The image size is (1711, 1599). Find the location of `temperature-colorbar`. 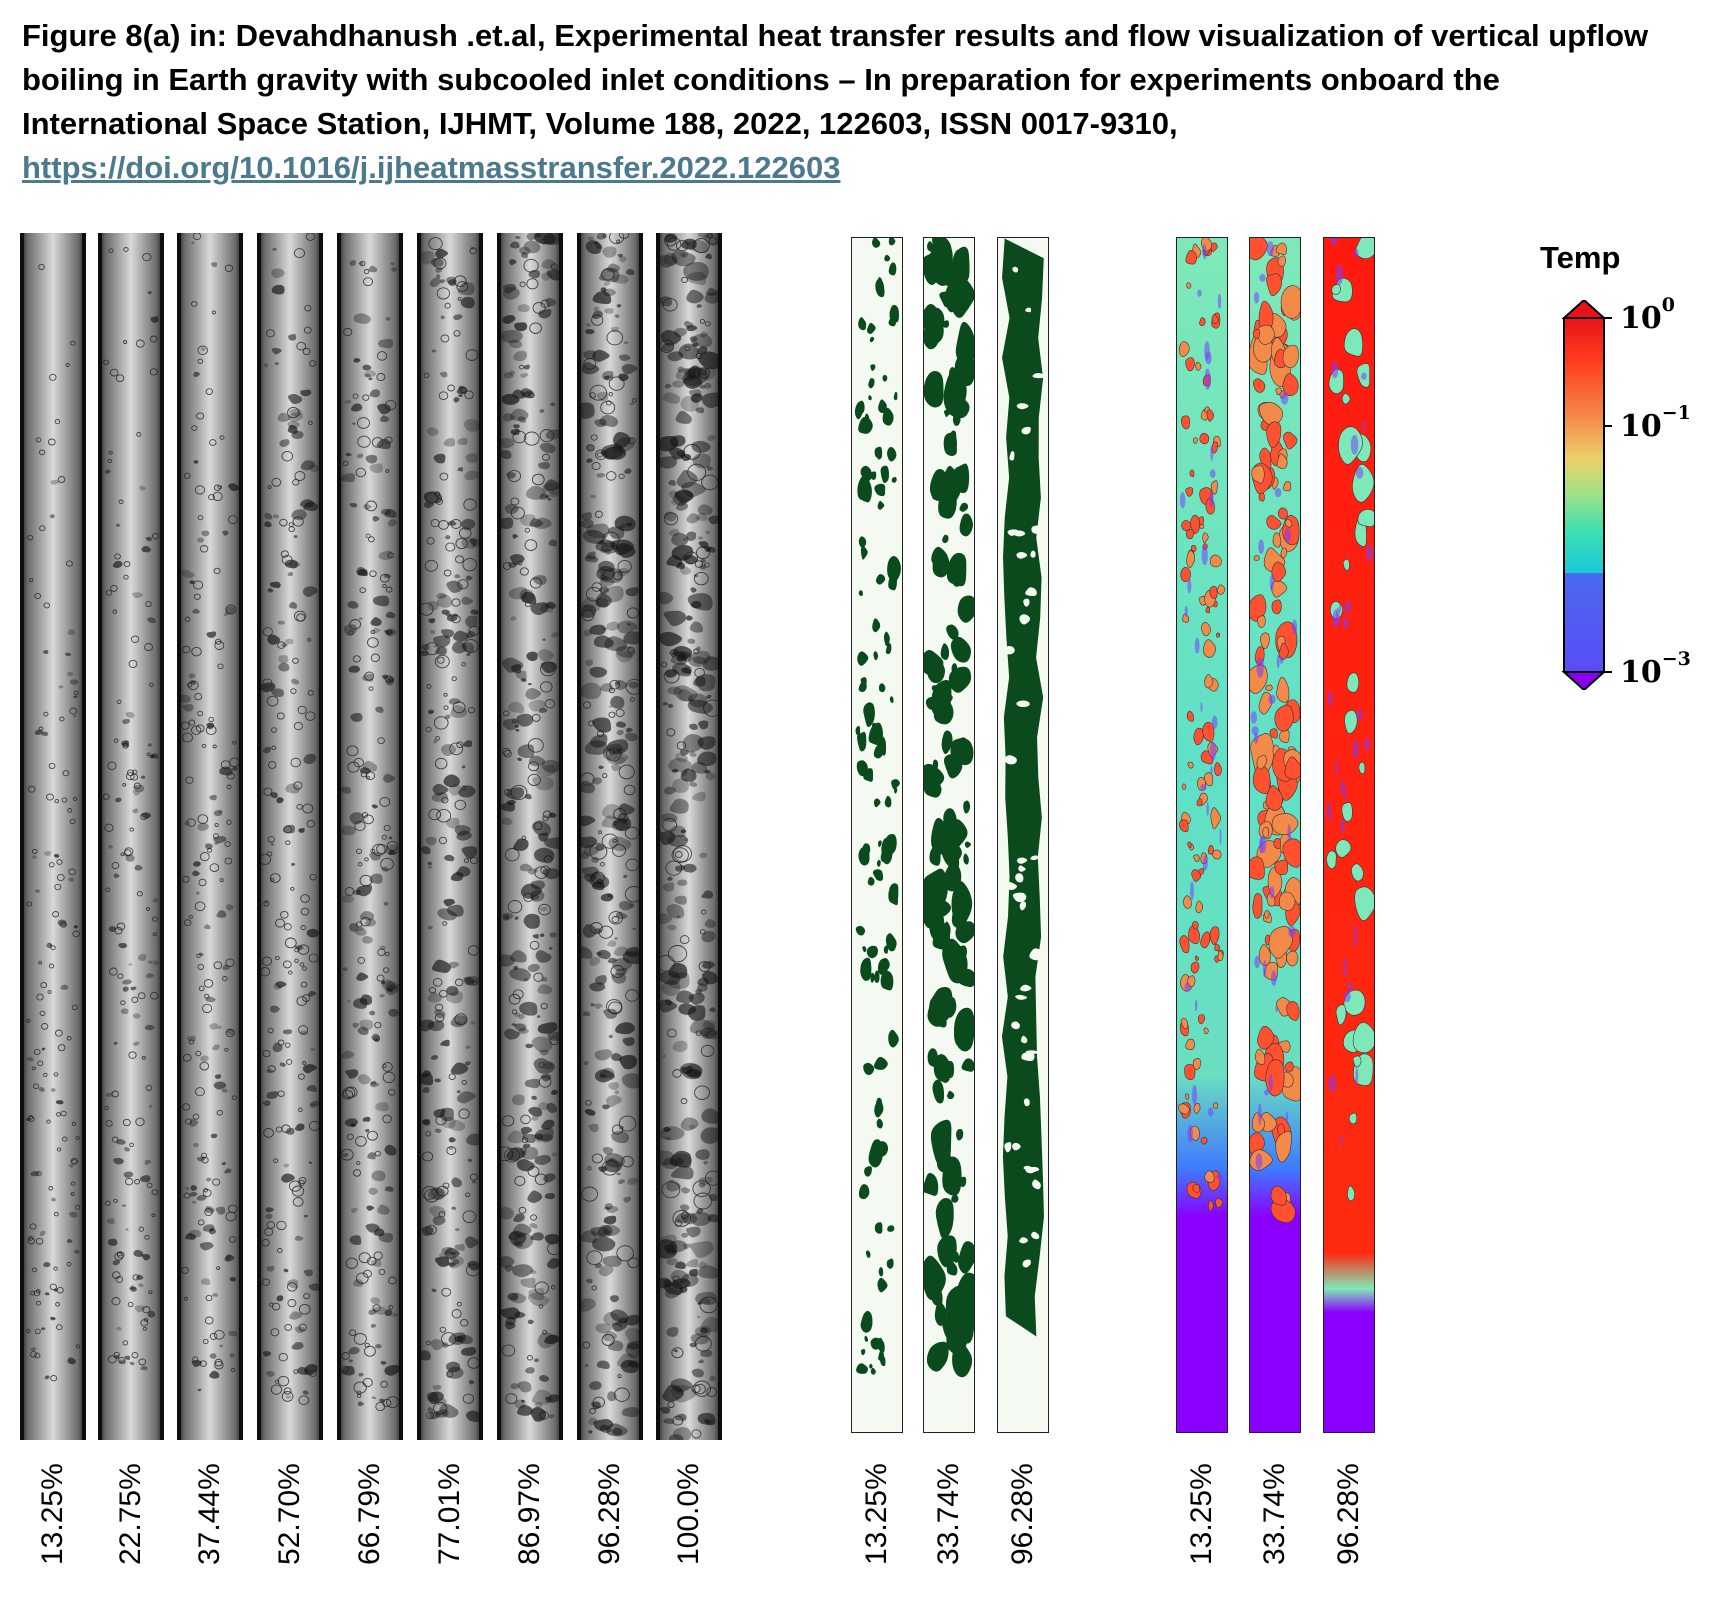

temperature-colorbar is located at coordinates (1586, 495).